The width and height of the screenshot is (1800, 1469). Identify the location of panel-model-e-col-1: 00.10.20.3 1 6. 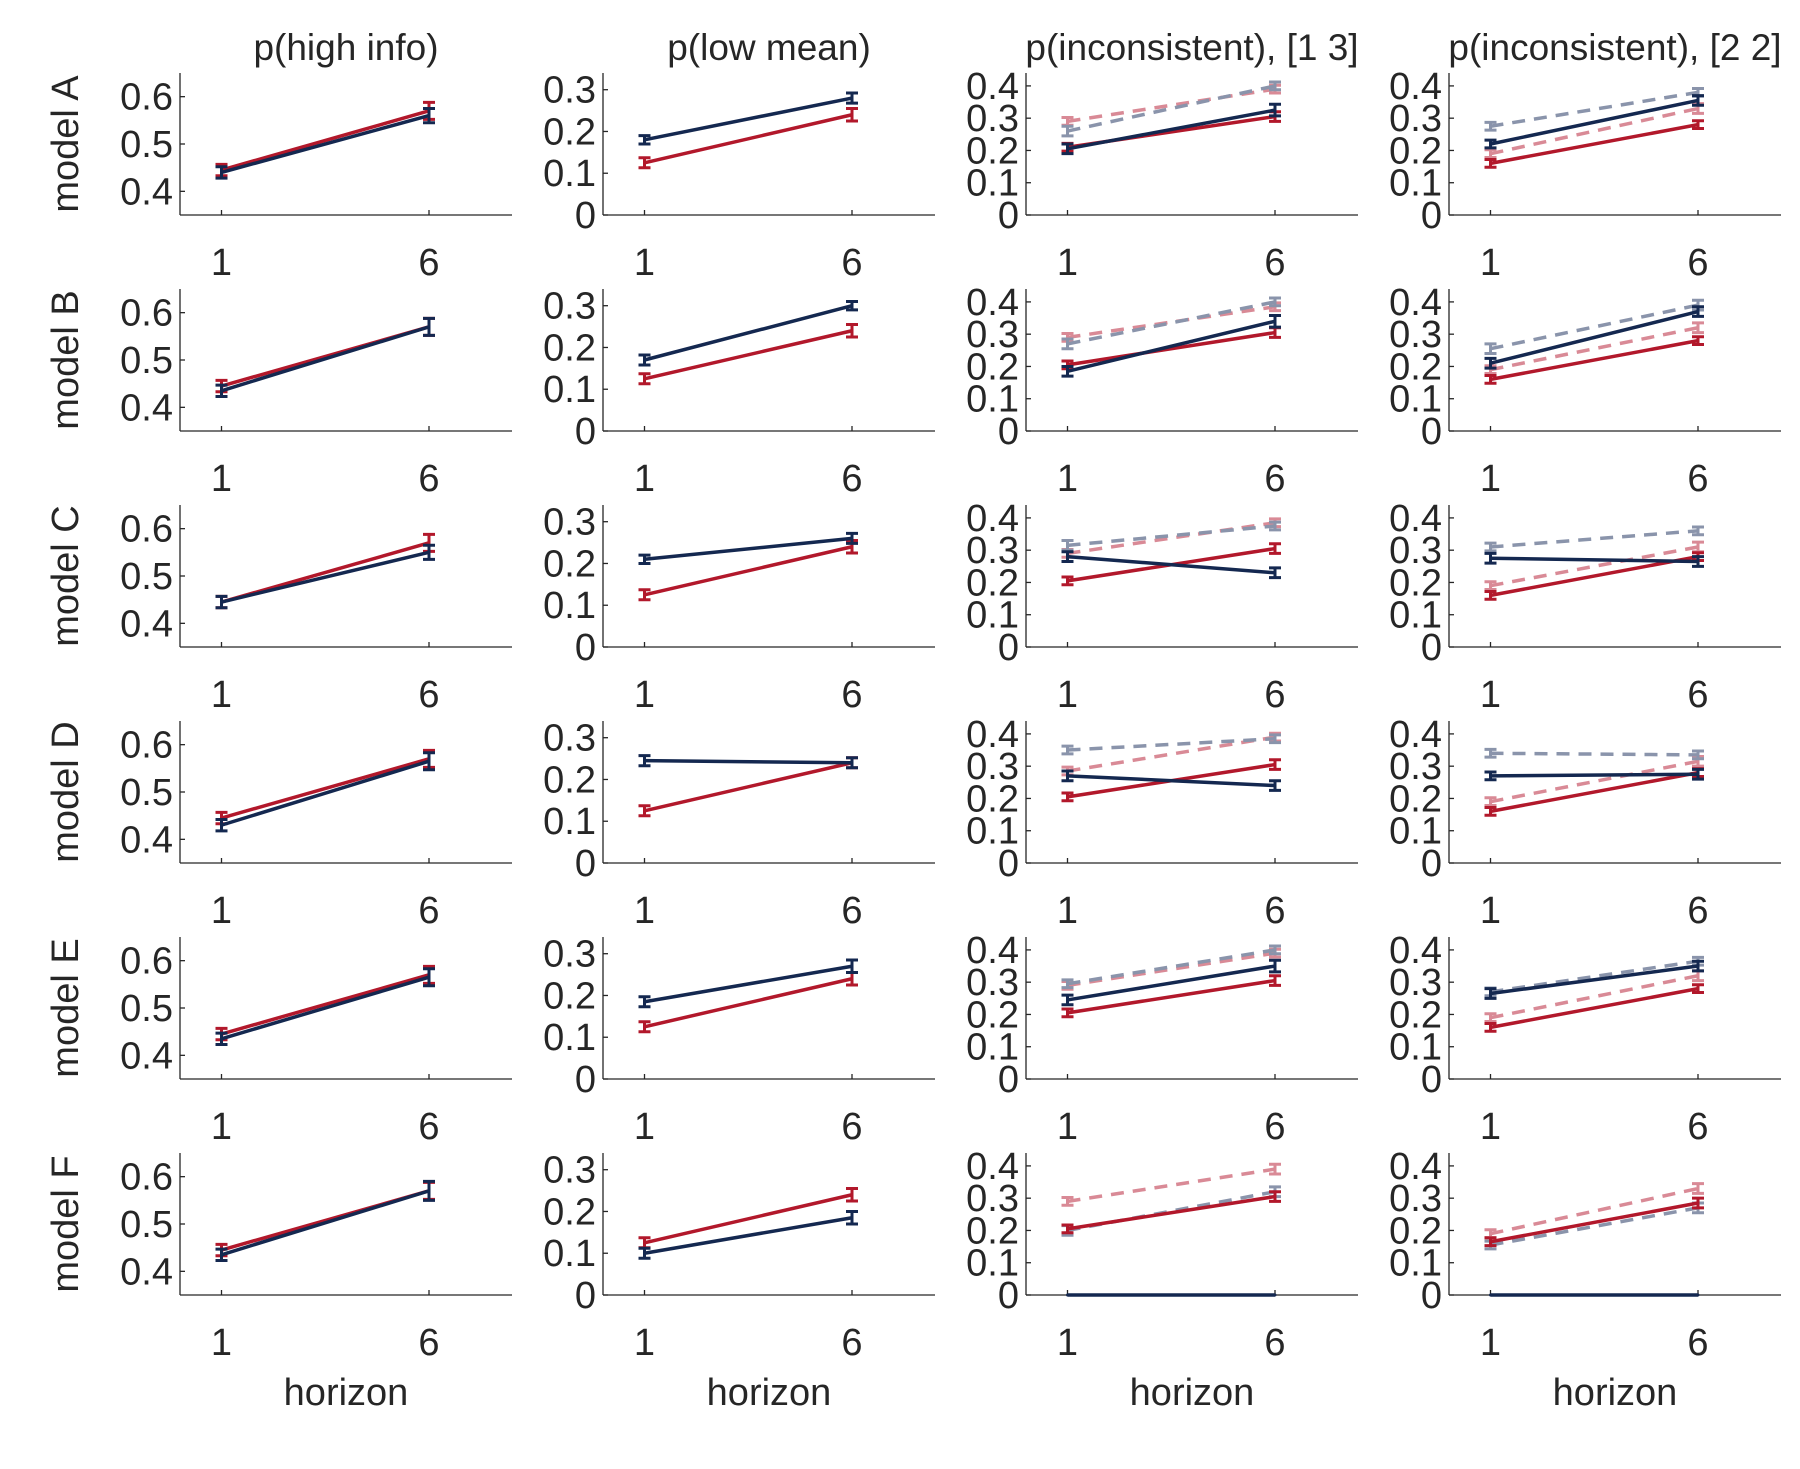
(739, 1041).